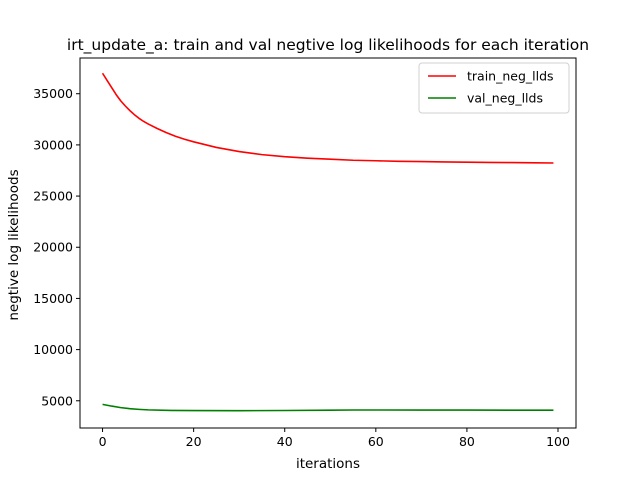  What do you see at coordinates (194, 441) in the screenshot?
I see `x-tick-label: 20` at bounding box center [194, 441].